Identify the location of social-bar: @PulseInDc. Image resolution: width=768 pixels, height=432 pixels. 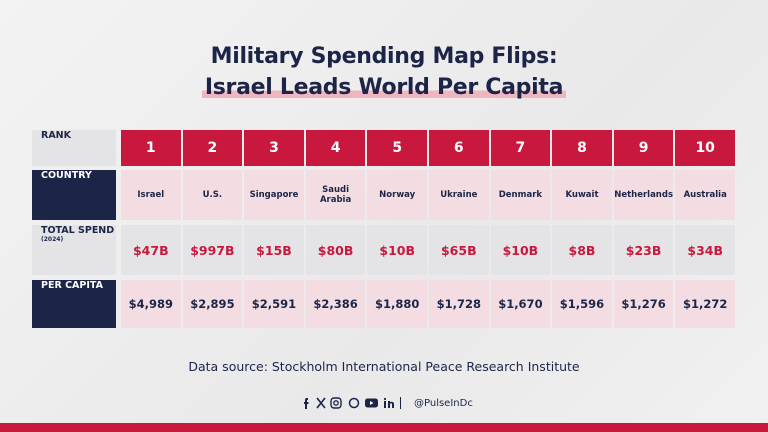
(386, 403).